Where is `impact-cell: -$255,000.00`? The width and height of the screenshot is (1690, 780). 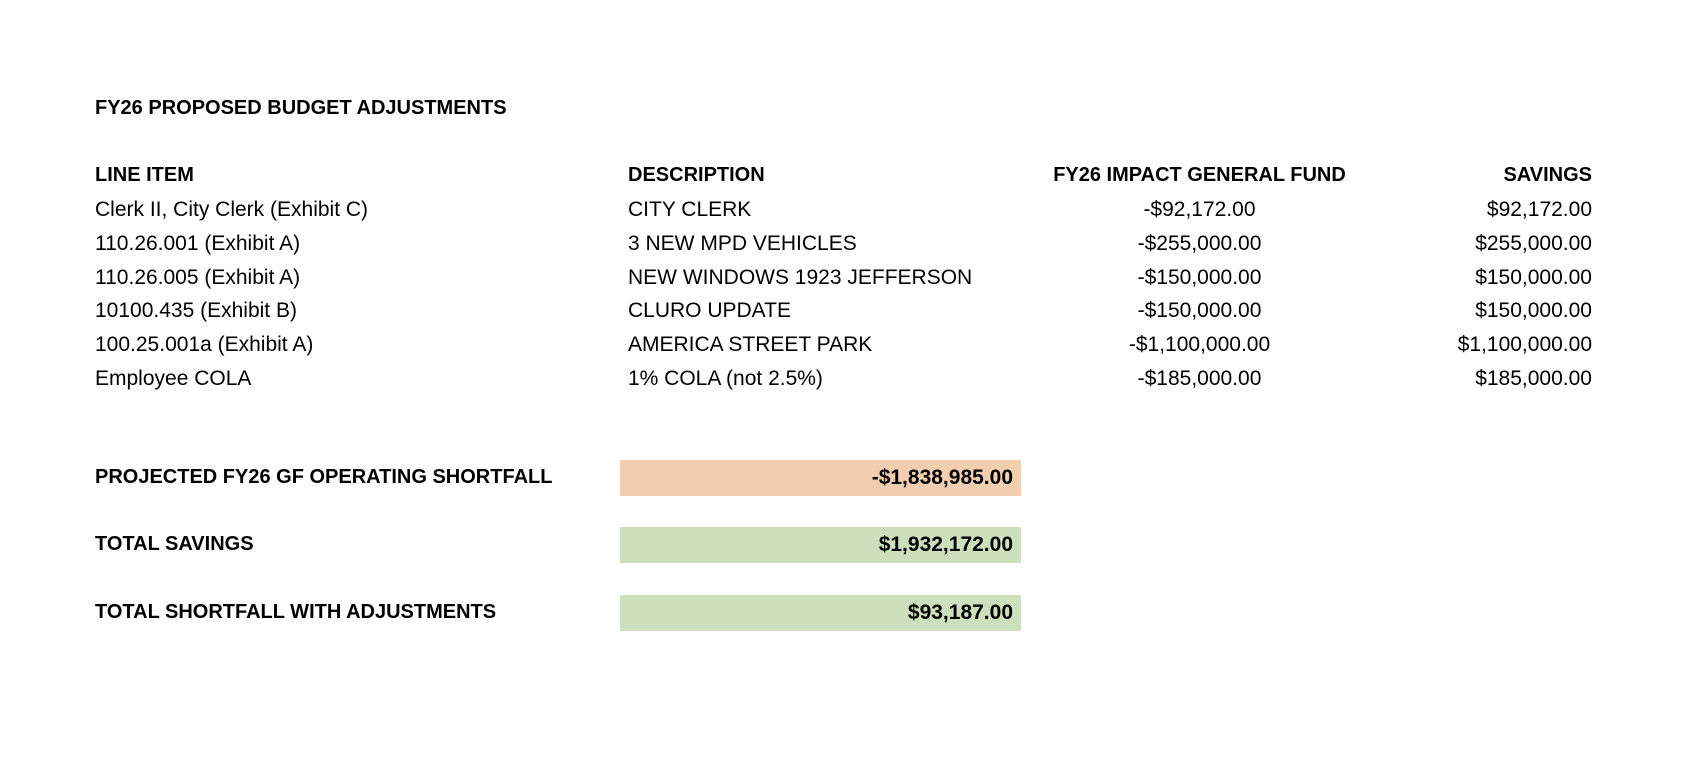
impact-cell: -$255,000.00 is located at coordinates (1199, 243).